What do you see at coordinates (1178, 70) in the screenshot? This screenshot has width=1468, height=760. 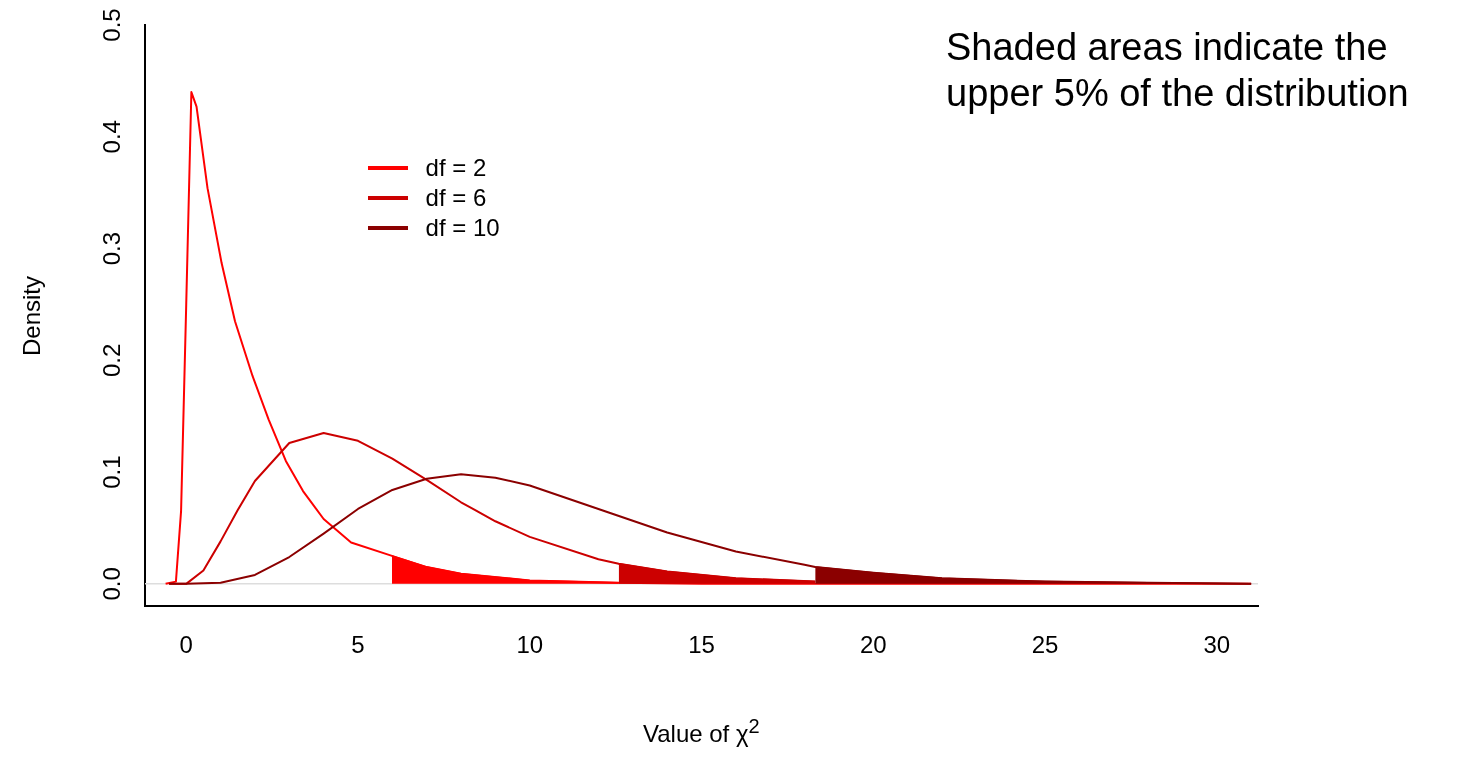 I see `annotation: Shaded areas indicate the upper 5% of the distribution` at bounding box center [1178, 70].